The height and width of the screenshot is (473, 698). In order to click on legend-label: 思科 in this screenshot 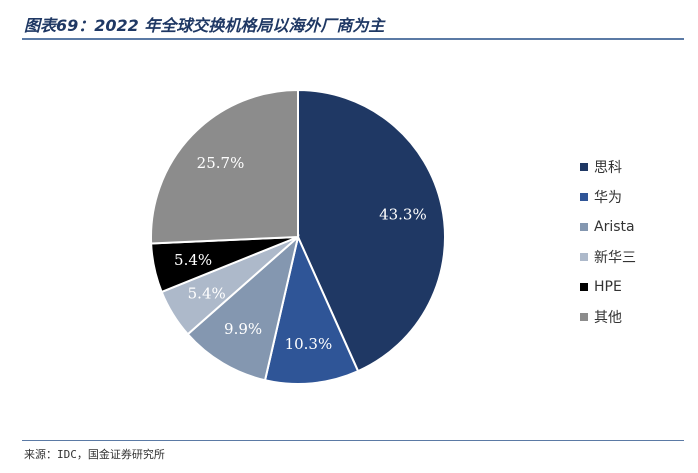, I will do `click(608, 168)`.